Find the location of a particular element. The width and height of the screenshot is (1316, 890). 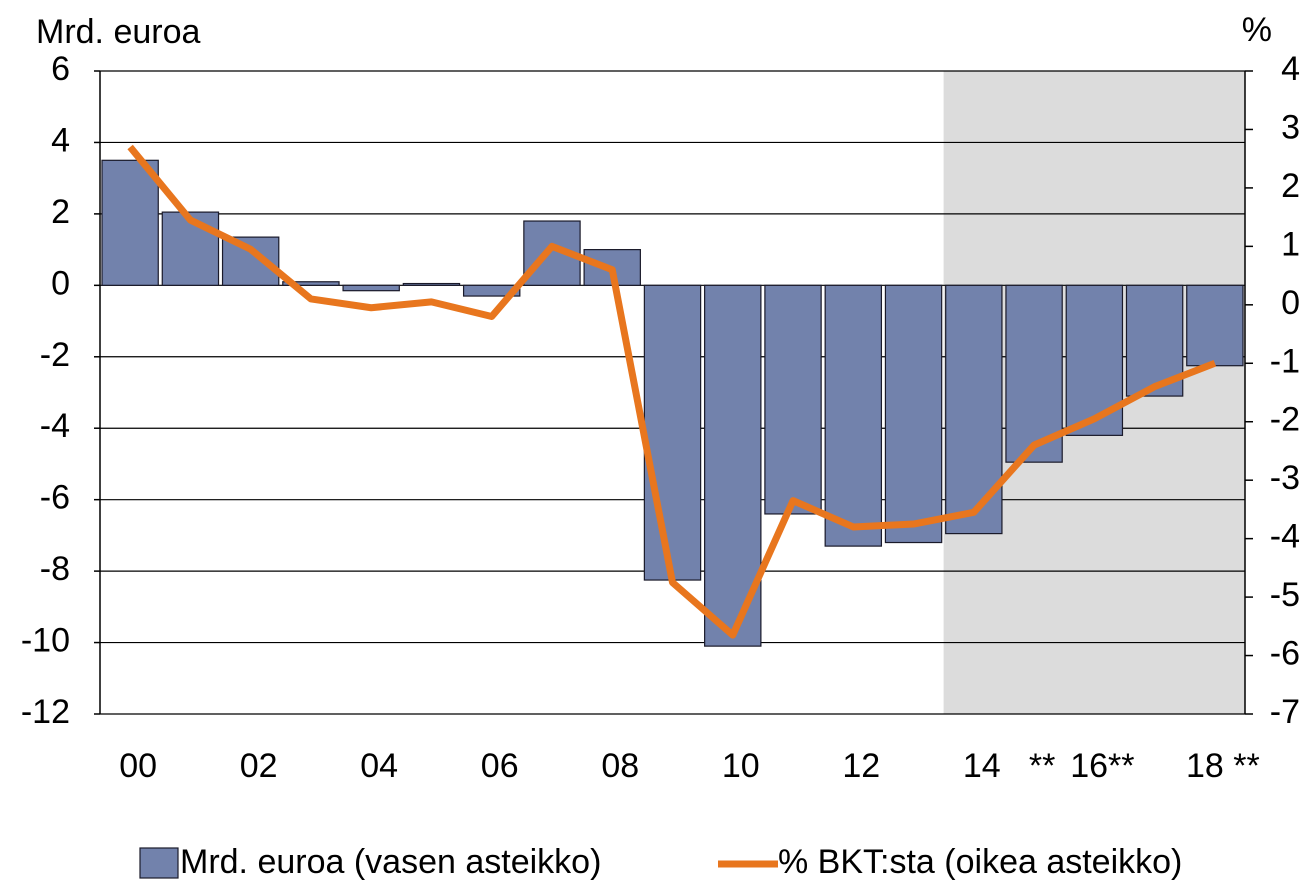

y-tick-label: -6 is located at coordinates (55, 498).